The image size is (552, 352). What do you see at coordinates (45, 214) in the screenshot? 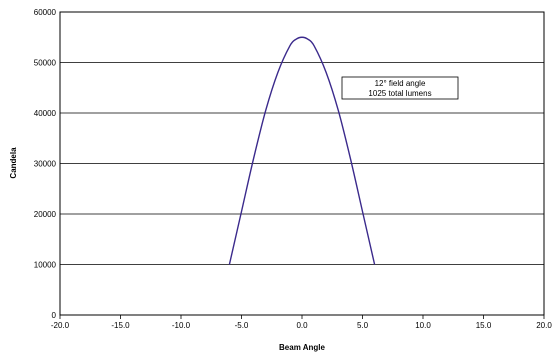
I see `y-tick-label: 20000` at bounding box center [45, 214].